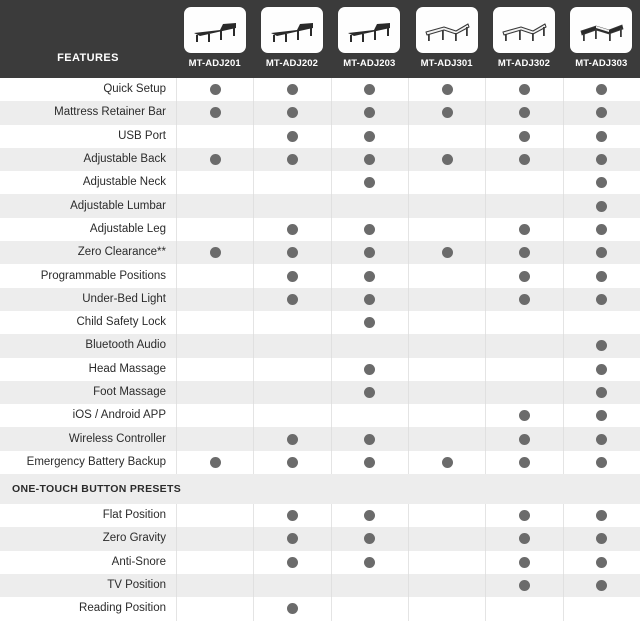 The width and height of the screenshot is (640, 640). I want to click on feature-name-cell: Programmable Positions, so click(88, 275).